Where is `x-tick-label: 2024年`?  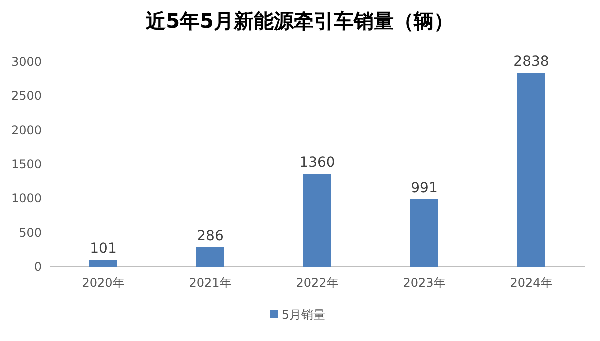 x-tick-label: 2024年 is located at coordinates (531, 283).